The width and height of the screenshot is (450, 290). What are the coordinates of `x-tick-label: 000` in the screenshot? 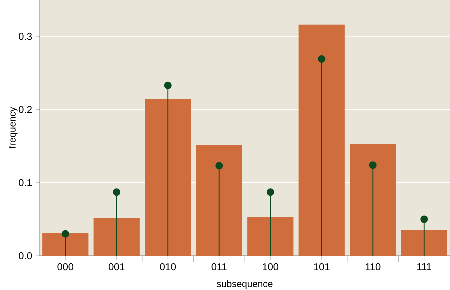 It's located at (66, 267).